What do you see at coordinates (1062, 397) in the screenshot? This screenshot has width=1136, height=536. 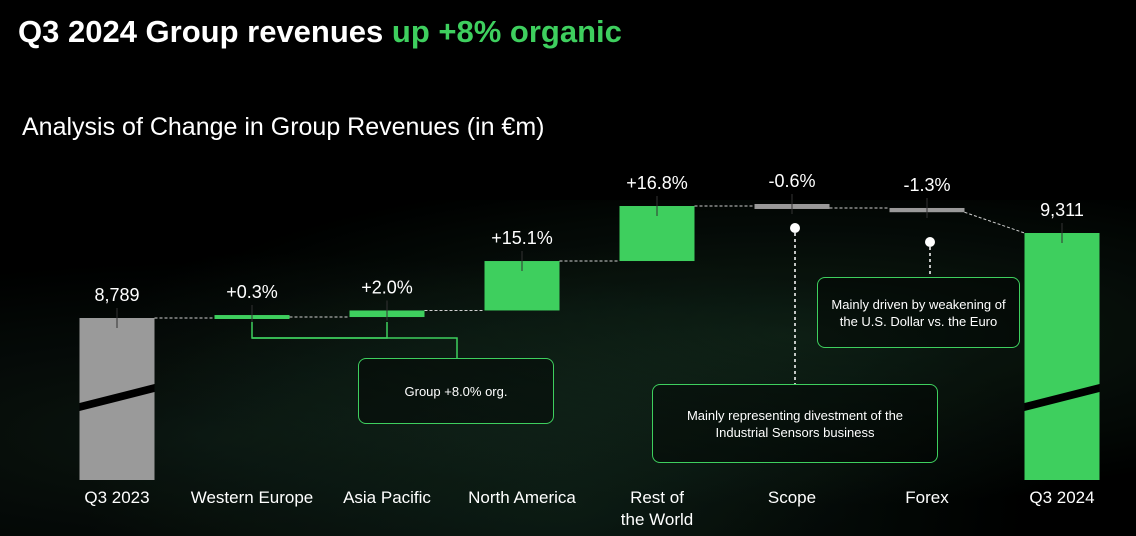 I see `axis-break-end` at bounding box center [1062, 397].